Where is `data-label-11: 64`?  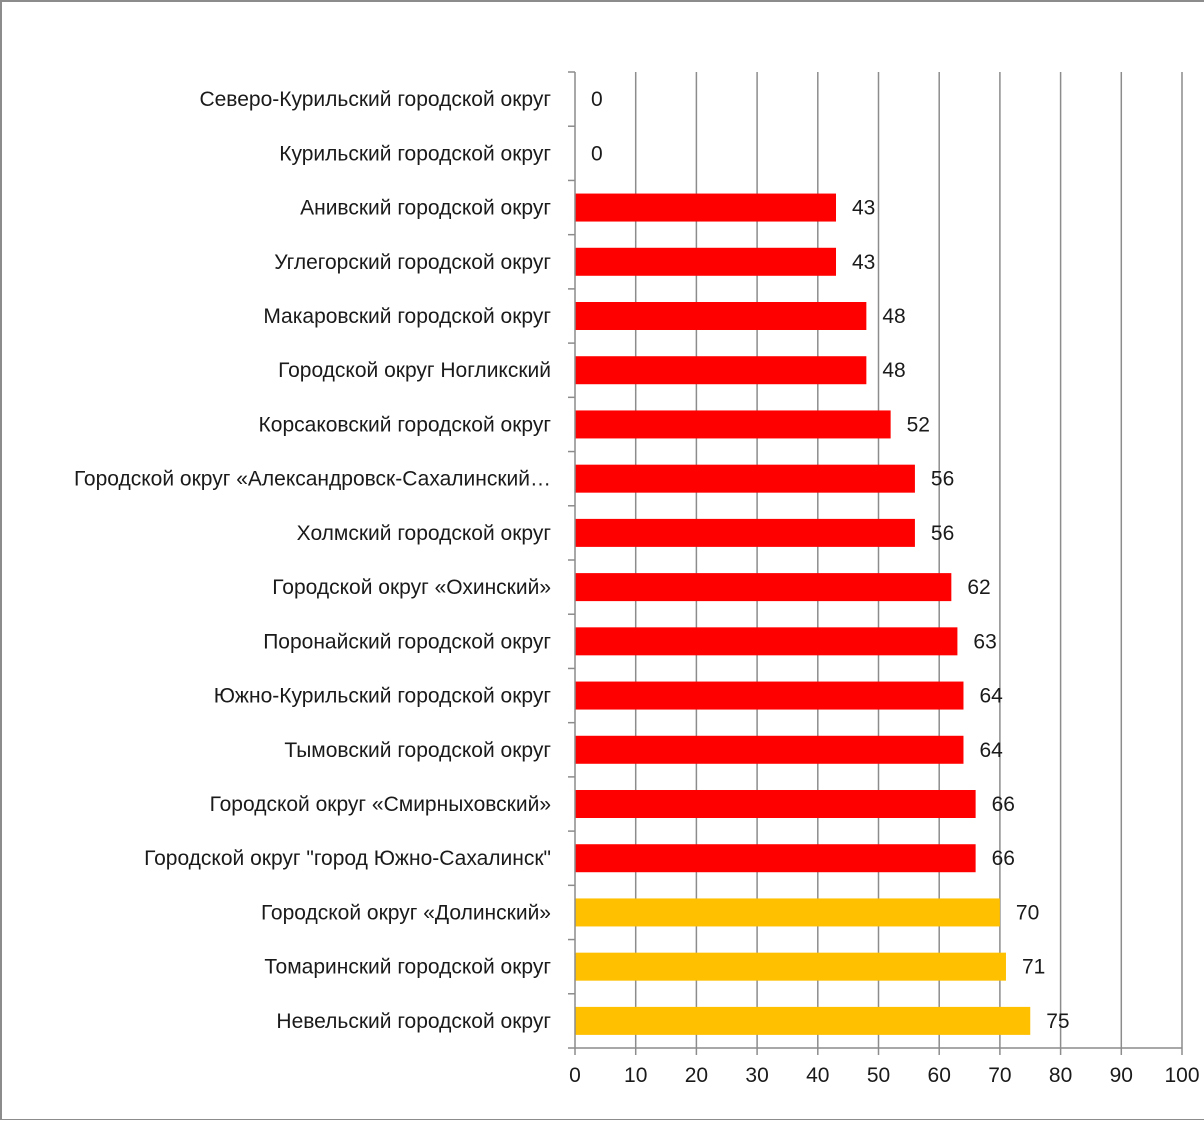 data-label-11: 64 is located at coordinates (991, 696).